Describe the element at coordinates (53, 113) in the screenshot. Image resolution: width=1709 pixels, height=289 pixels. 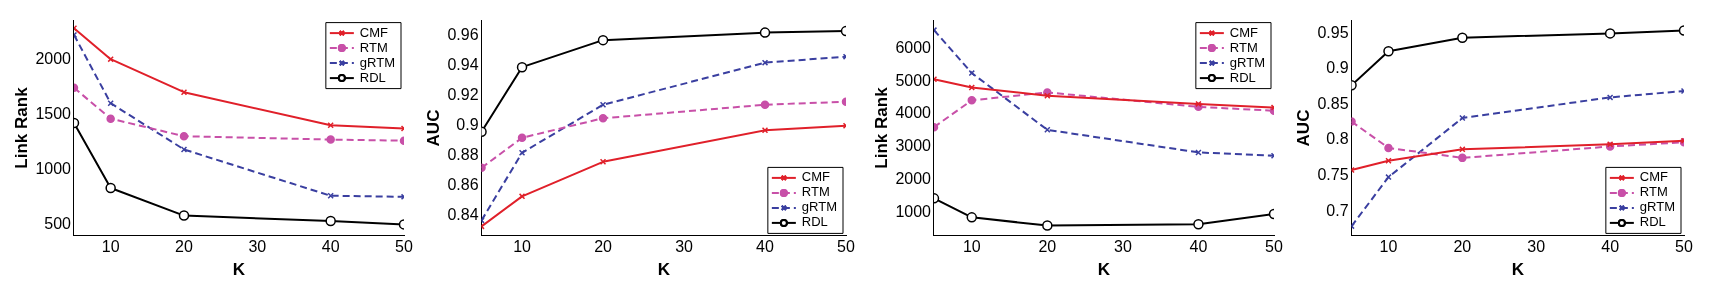
I see `y-tick-label: 1500` at that location.